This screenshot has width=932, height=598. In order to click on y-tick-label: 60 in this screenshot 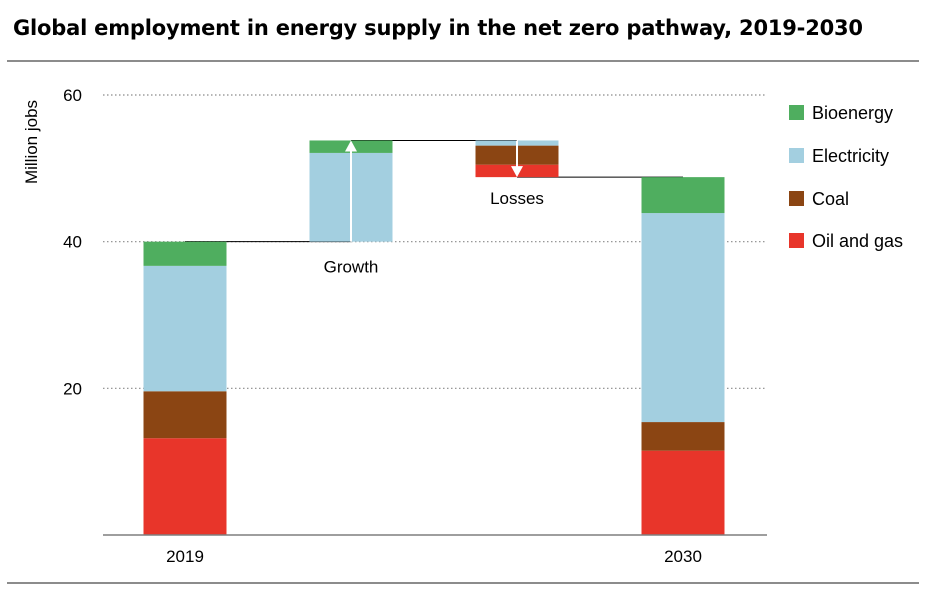, I will do `click(72, 95)`.